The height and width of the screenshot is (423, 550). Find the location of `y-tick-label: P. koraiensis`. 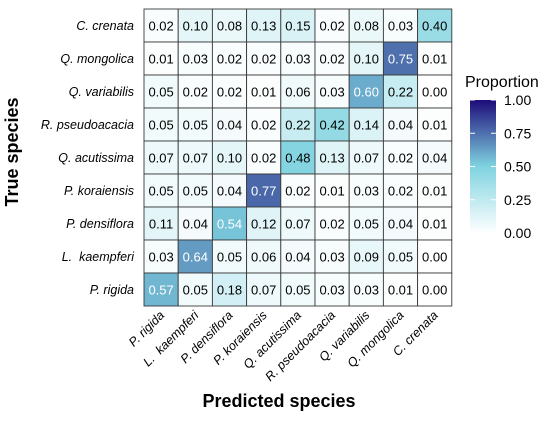

y-tick-label: P. koraiensis is located at coordinates (99, 191).